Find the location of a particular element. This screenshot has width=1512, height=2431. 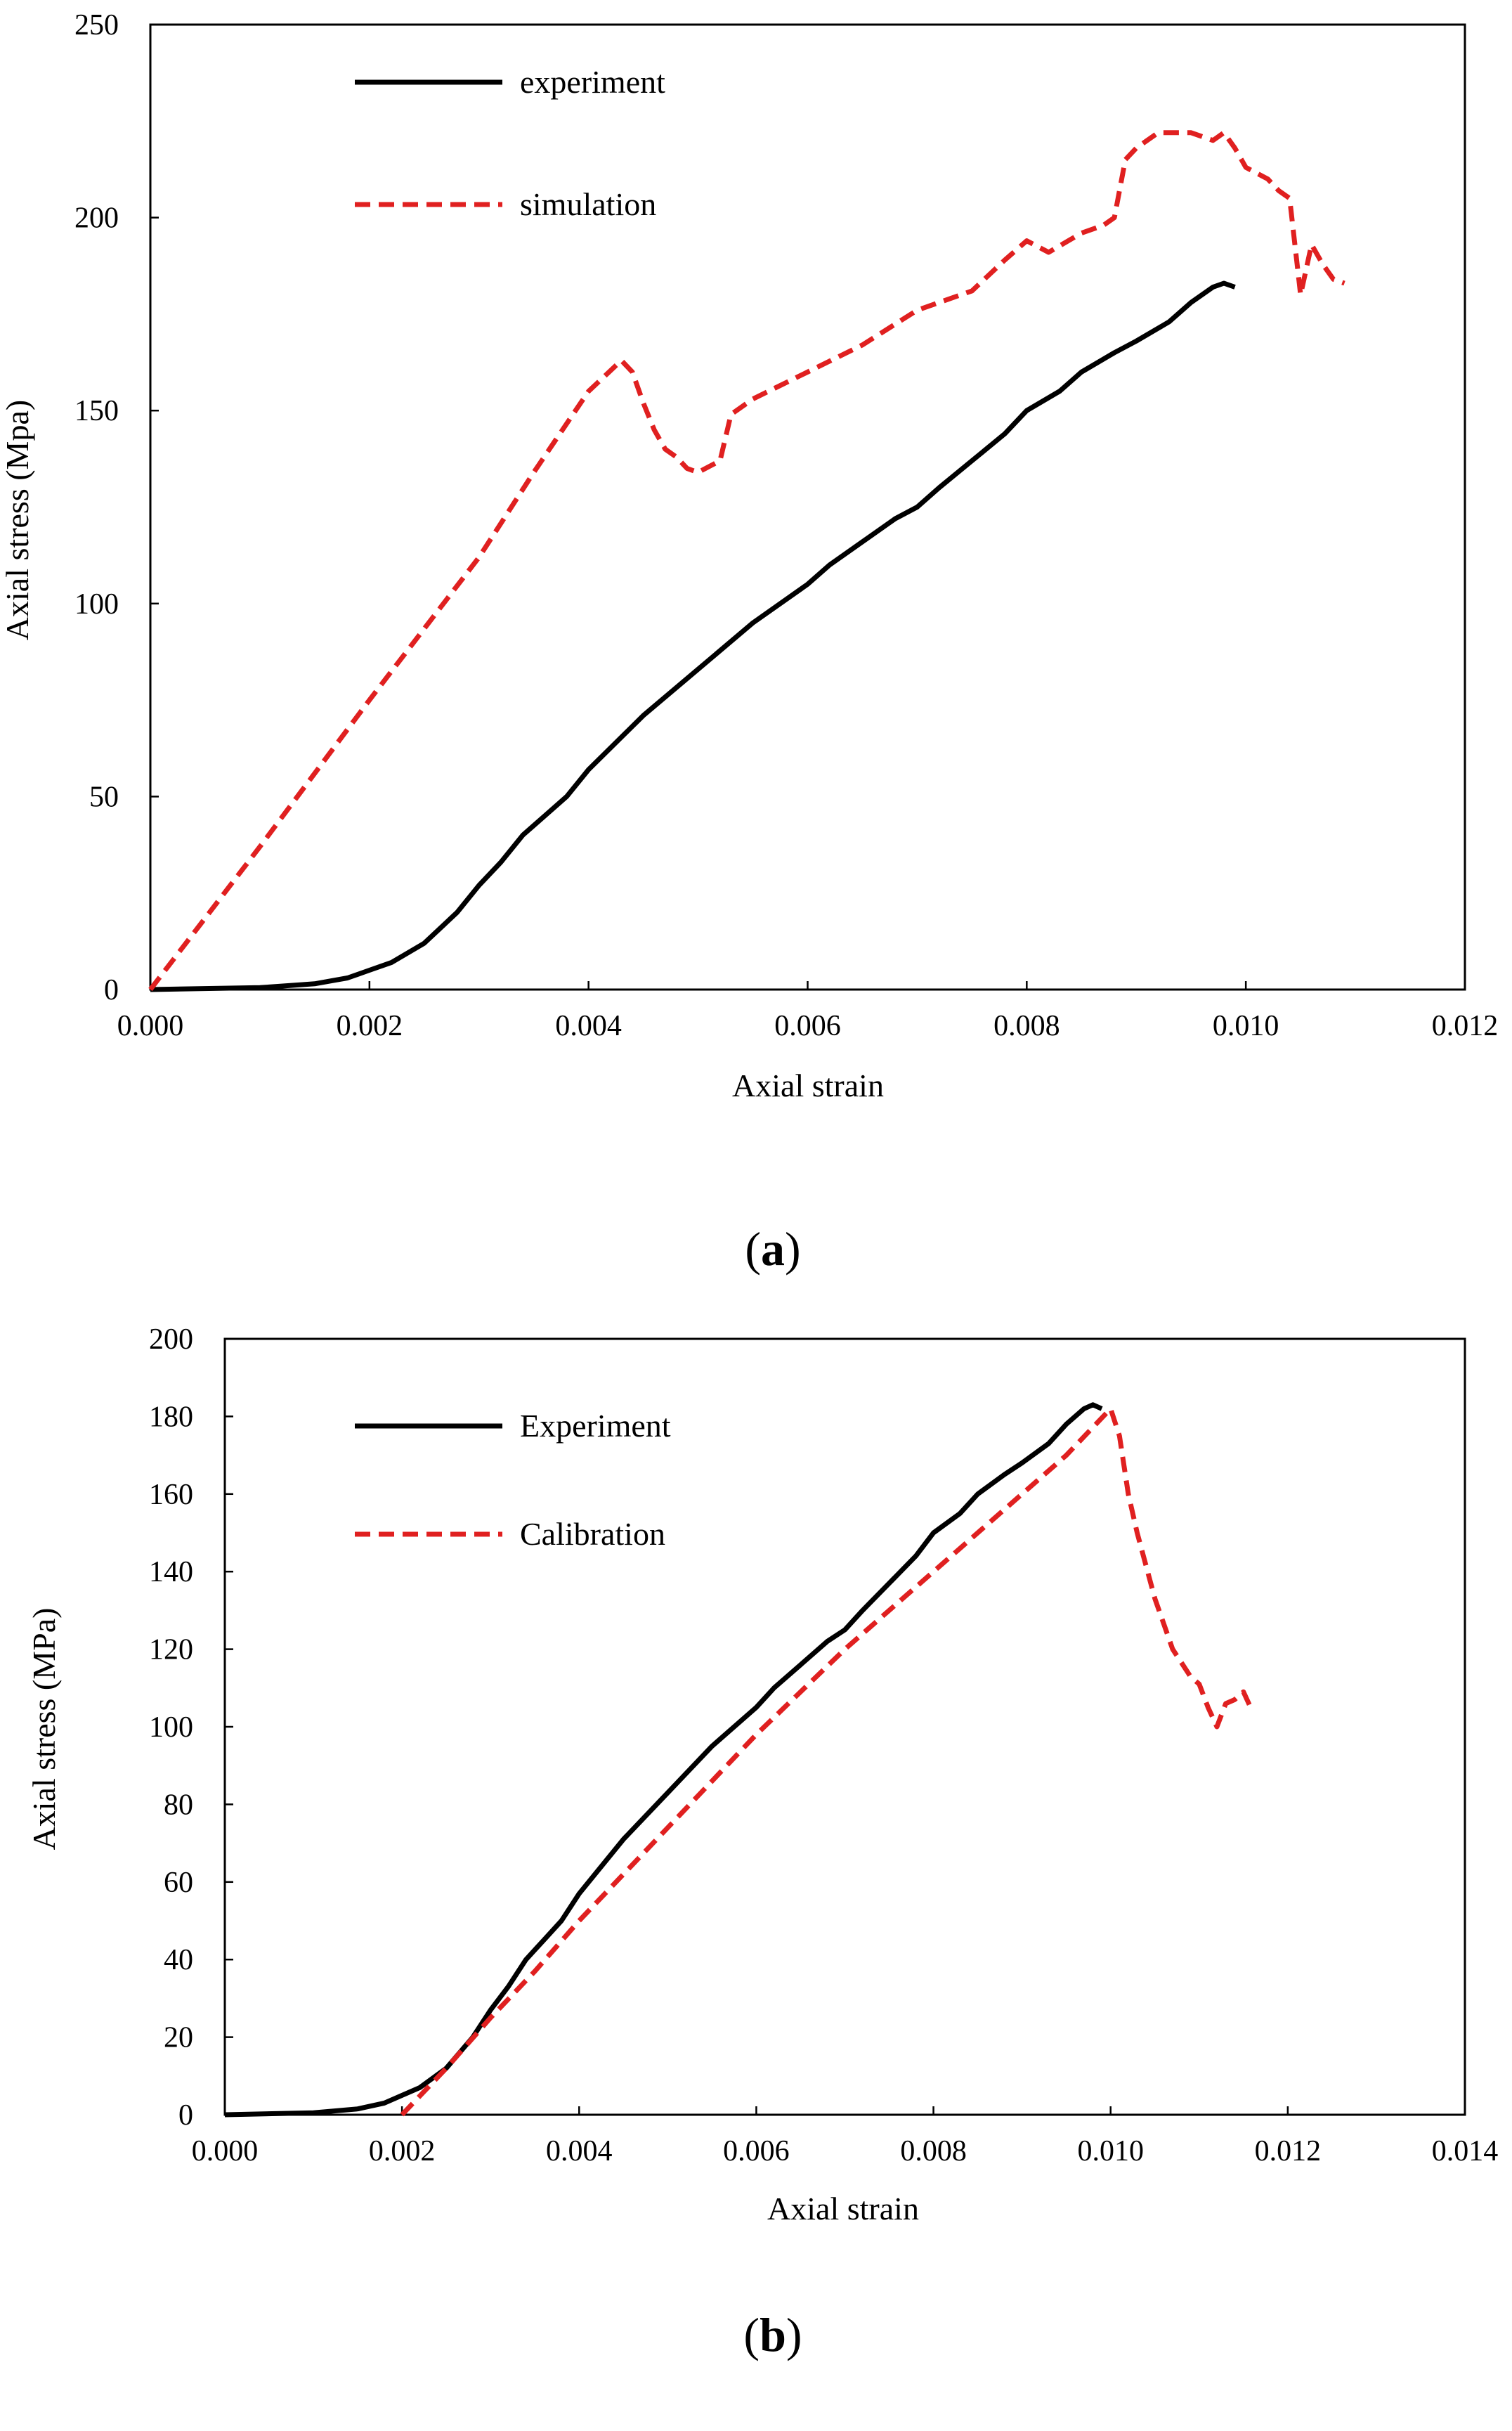

y-axis-title: Axial stress (Mpa) is located at coordinates (17, 520).